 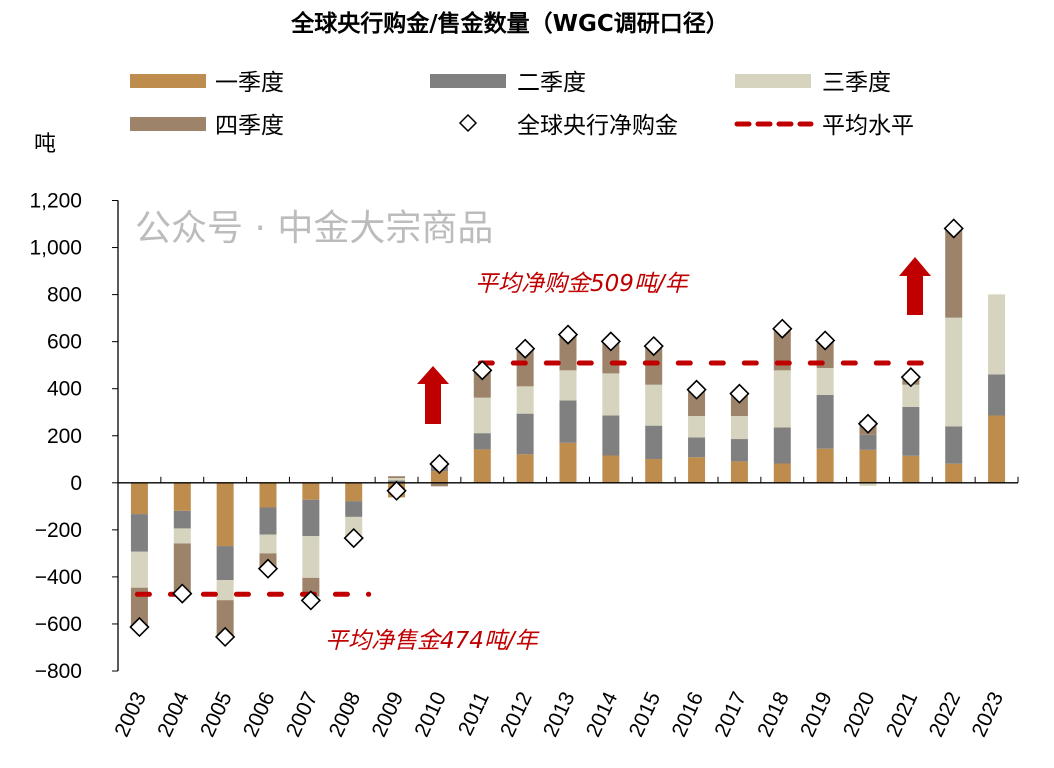 I want to click on bar-2020-q3, so click(x=868, y=484).